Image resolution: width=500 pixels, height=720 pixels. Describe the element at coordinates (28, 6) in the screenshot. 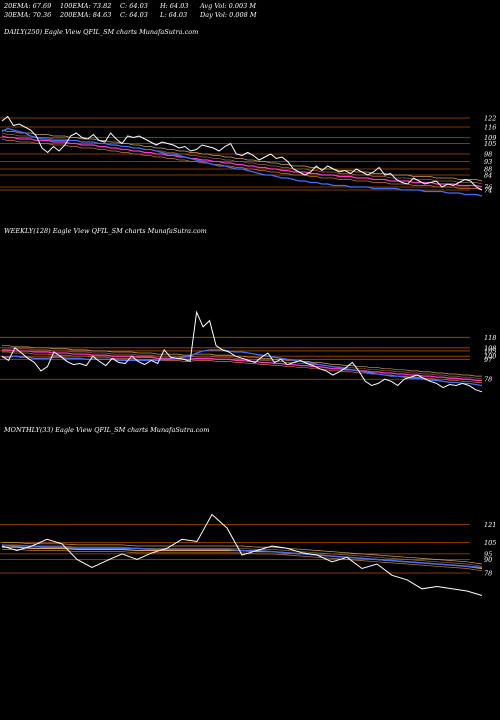

I see `stat-20ema: 20EMA: 67.69` at that location.